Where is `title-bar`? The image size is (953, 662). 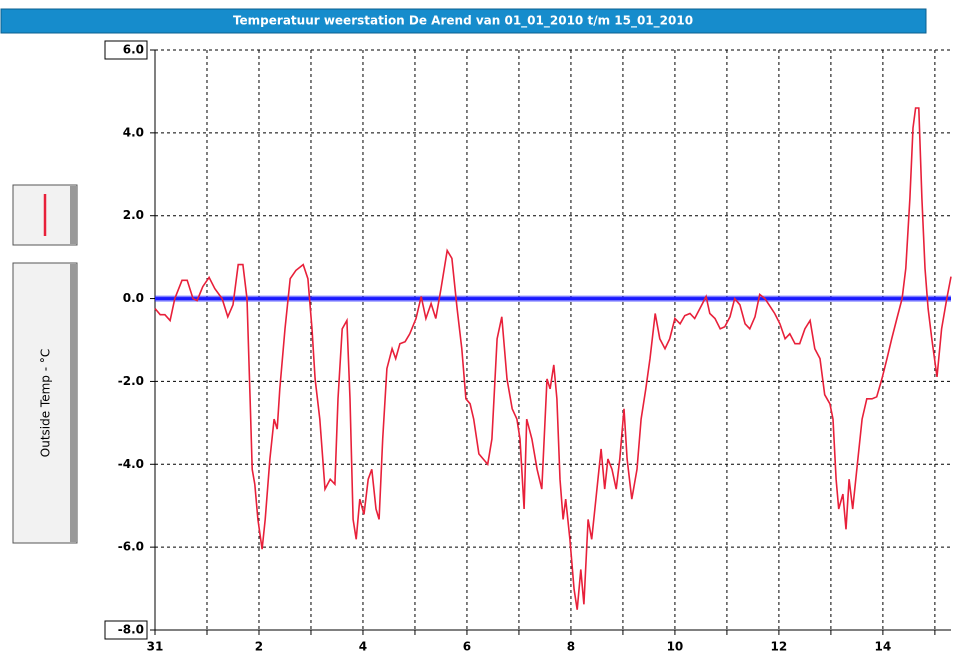 title-bar is located at coordinates (463, 21).